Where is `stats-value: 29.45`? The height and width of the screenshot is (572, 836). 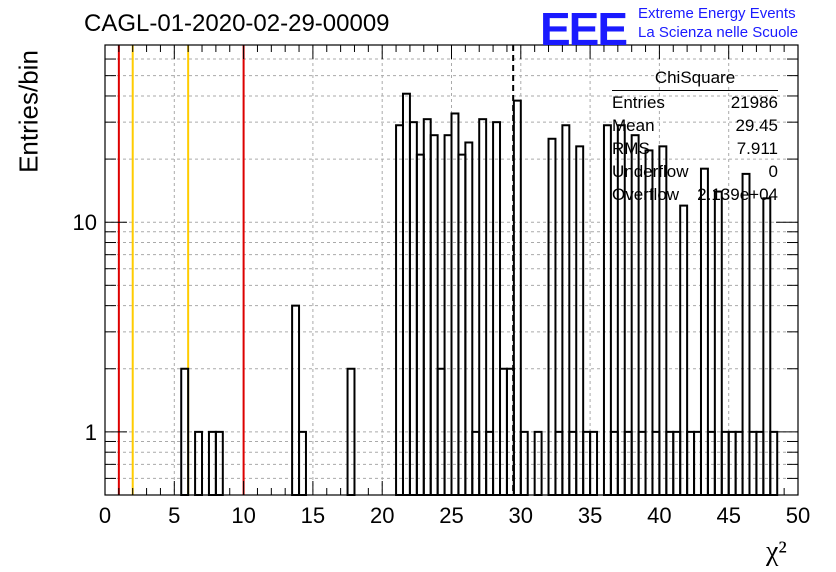 stats-value: 29.45 is located at coordinates (756, 125).